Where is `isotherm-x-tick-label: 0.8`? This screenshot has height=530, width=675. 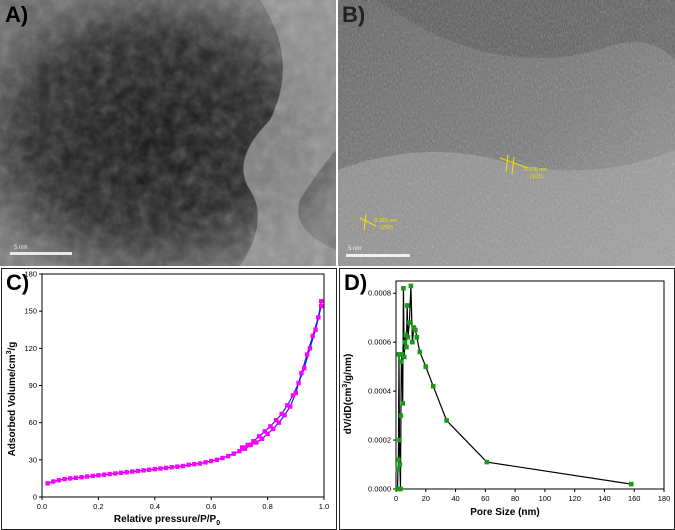 isotherm-x-tick-label: 0.8 is located at coordinates (267, 506).